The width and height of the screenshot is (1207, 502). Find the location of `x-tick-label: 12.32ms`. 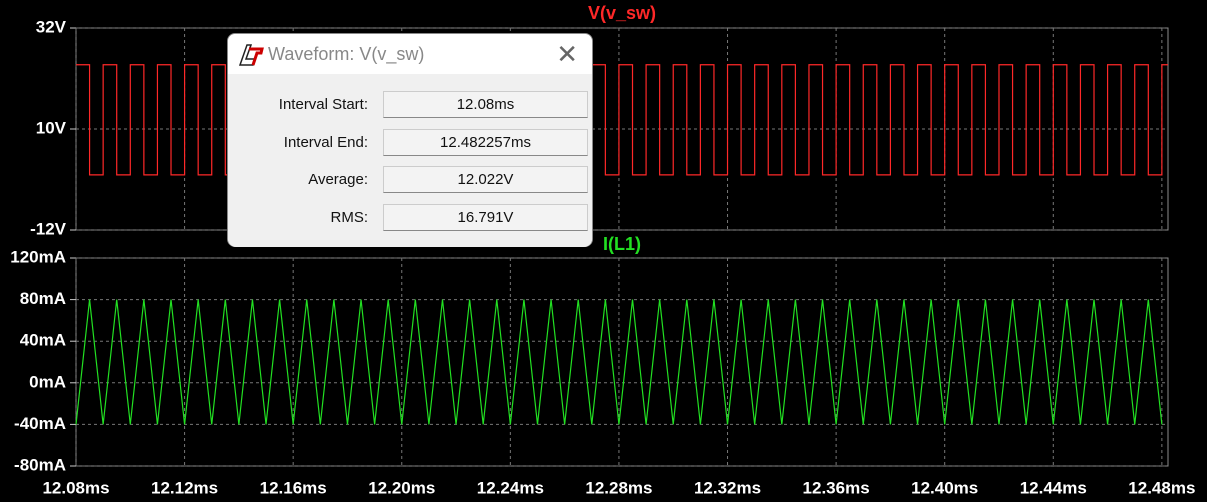

x-tick-label: 12.32ms is located at coordinates (727, 487).